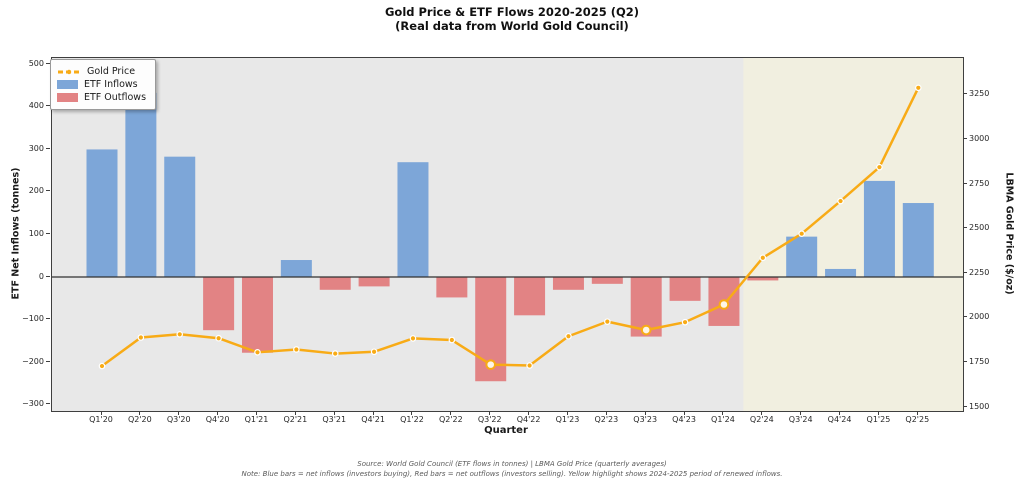 This screenshot has height=485, width=1024. Describe the element at coordinates (33, 361) in the screenshot. I see `y-left-tick-label: −200` at that location.